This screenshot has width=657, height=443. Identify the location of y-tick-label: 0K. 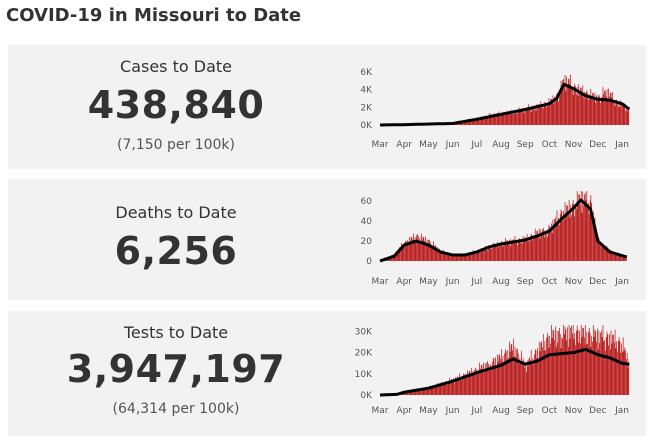
(366, 396).